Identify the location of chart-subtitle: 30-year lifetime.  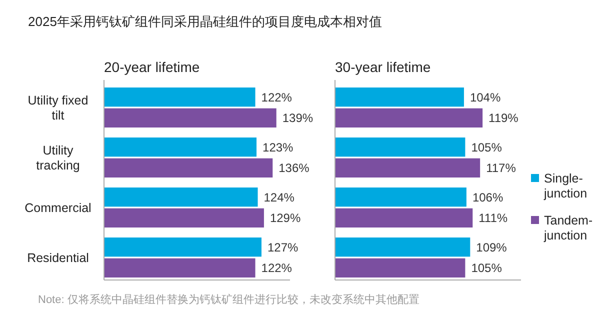
(383, 67).